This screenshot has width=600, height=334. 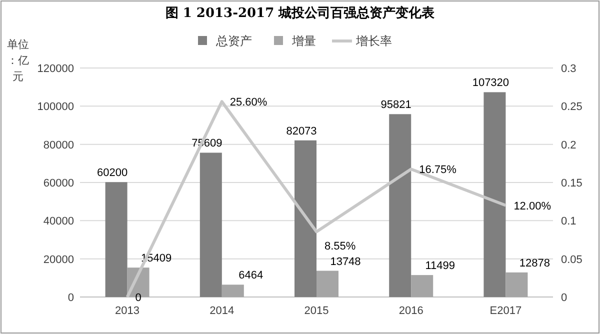 What do you see at coordinates (249, 102) in the screenshot?
I see `data-label: 25.60%` at bounding box center [249, 102].